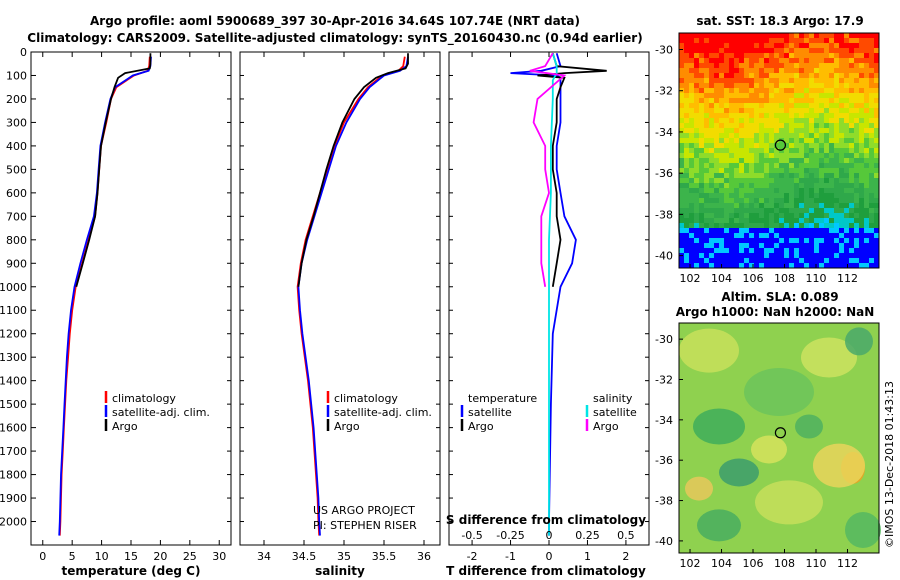  I want to click on series-line-temperature-argo, so click(572, 169).